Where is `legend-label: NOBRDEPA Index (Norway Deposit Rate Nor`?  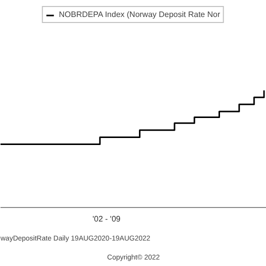 legend-label: NOBRDEPA Index (Norway Deposit Rate Nor is located at coordinates (139, 14).